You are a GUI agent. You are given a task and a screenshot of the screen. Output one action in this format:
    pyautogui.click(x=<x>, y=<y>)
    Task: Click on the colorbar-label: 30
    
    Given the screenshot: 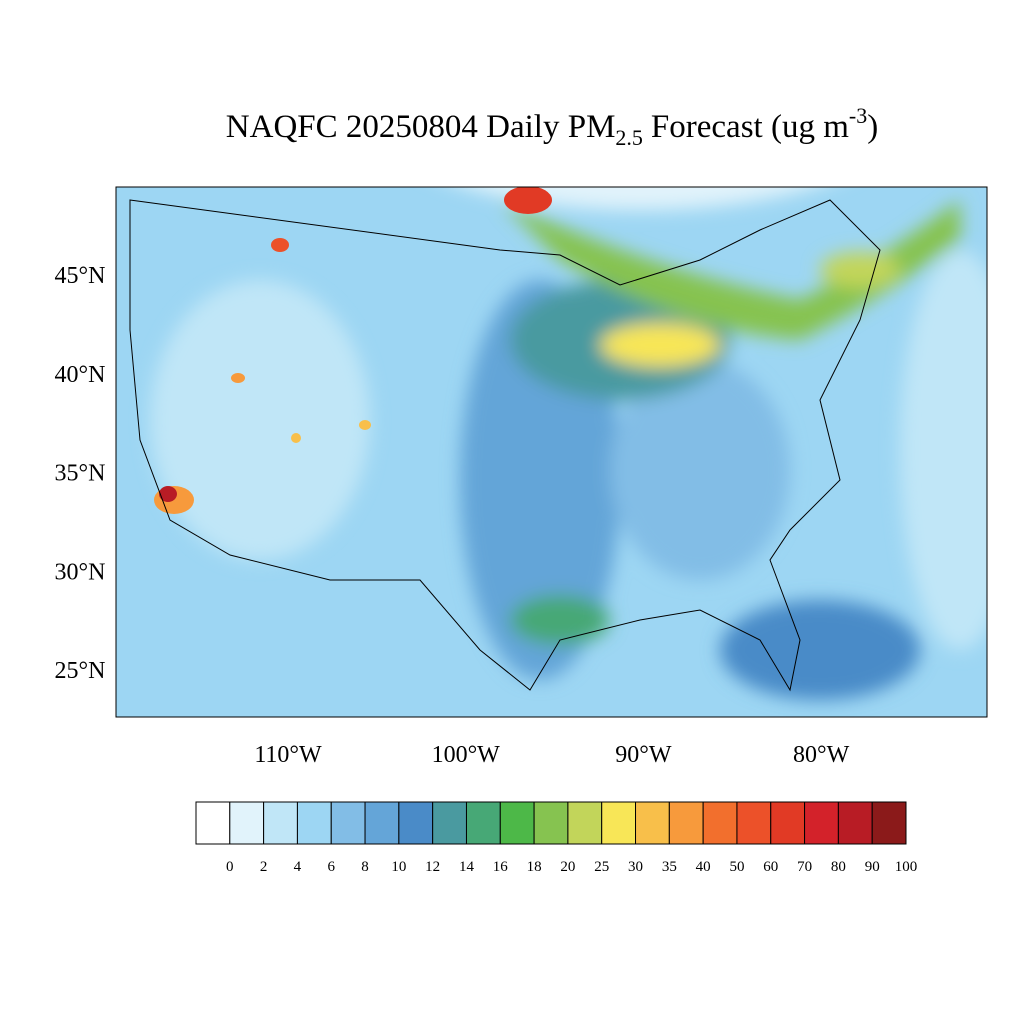 What is the action you would take?
    pyautogui.click(x=635, y=867)
    